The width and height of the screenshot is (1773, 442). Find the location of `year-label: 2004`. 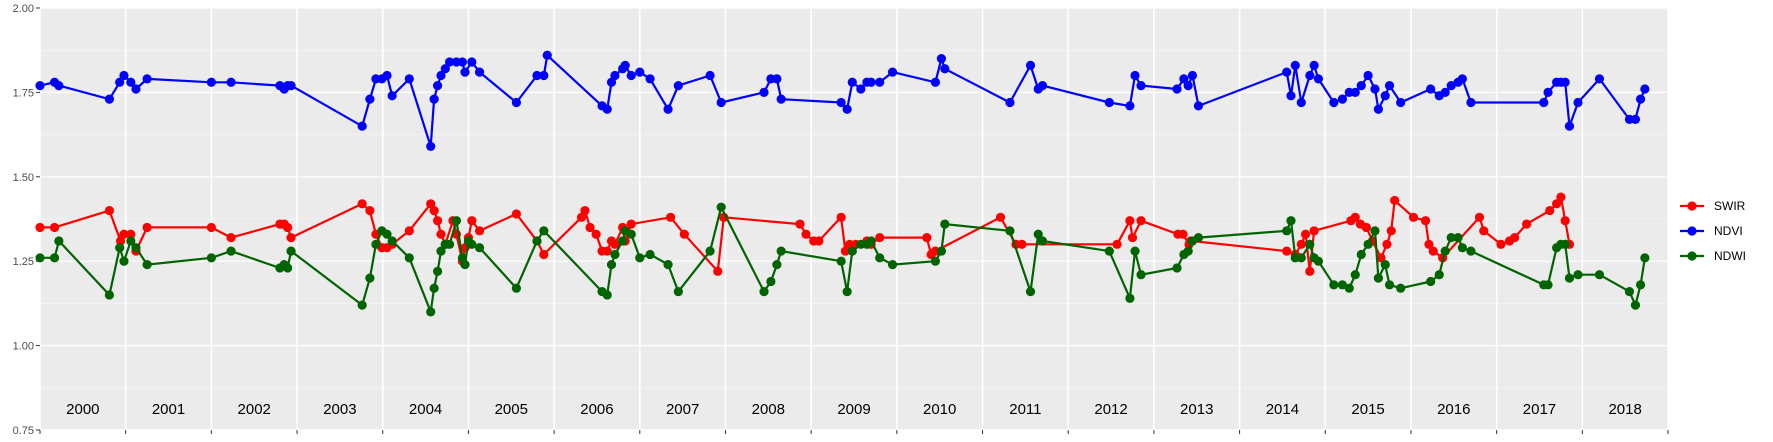

year-label: 2004 is located at coordinates (425, 409).